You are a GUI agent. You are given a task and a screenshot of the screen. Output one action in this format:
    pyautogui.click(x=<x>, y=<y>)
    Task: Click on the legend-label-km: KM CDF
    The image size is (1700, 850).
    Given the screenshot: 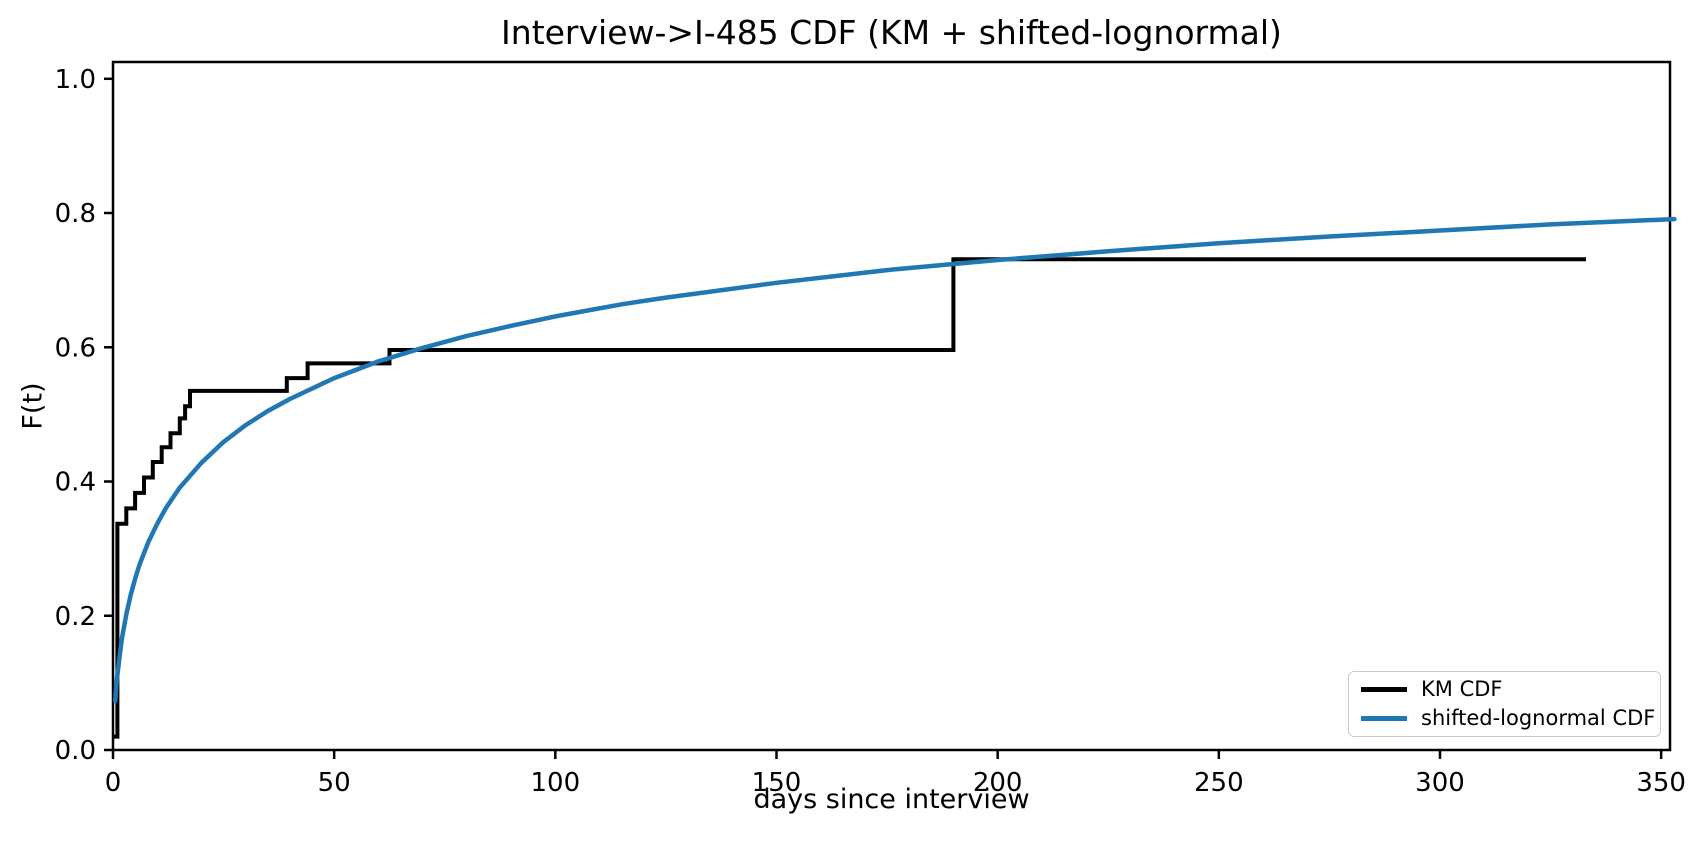 What is the action you would take?
    pyautogui.click(x=1462, y=689)
    